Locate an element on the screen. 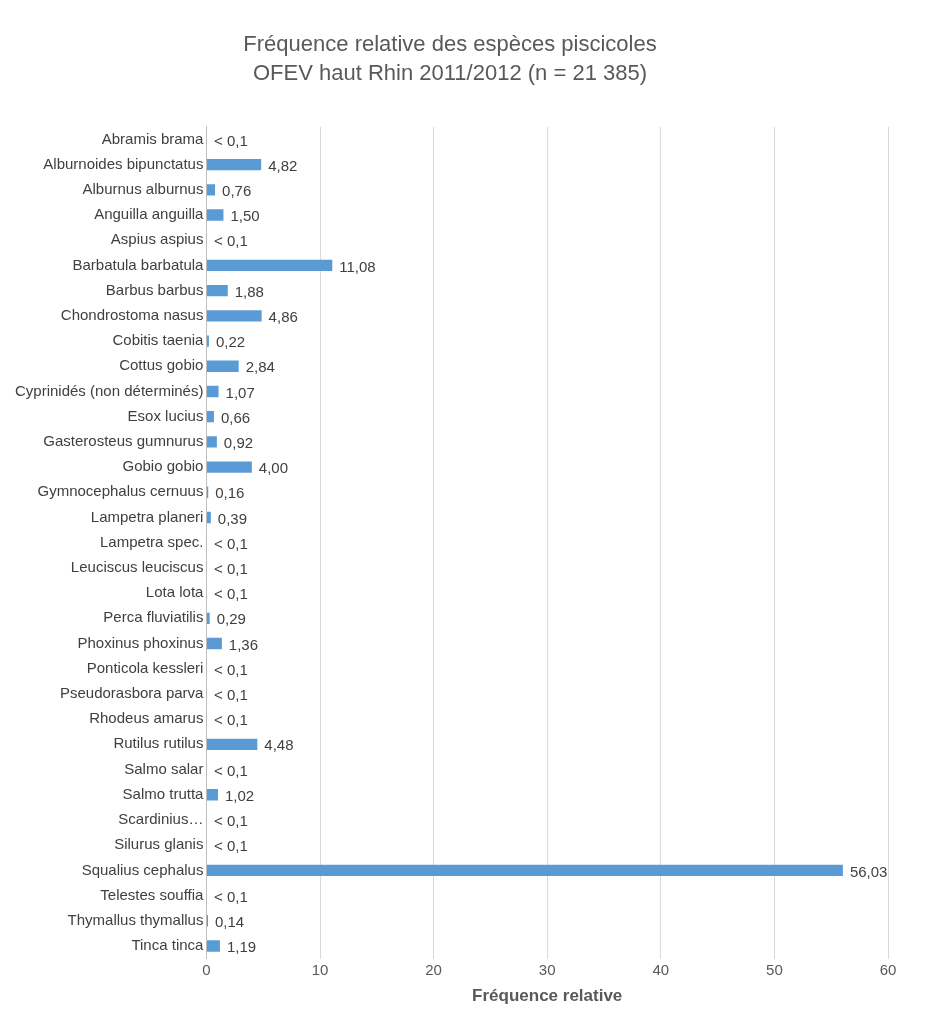 This screenshot has width=944, height=1027. y-tick-label: Pseudorasbora parva is located at coordinates (132, 693).